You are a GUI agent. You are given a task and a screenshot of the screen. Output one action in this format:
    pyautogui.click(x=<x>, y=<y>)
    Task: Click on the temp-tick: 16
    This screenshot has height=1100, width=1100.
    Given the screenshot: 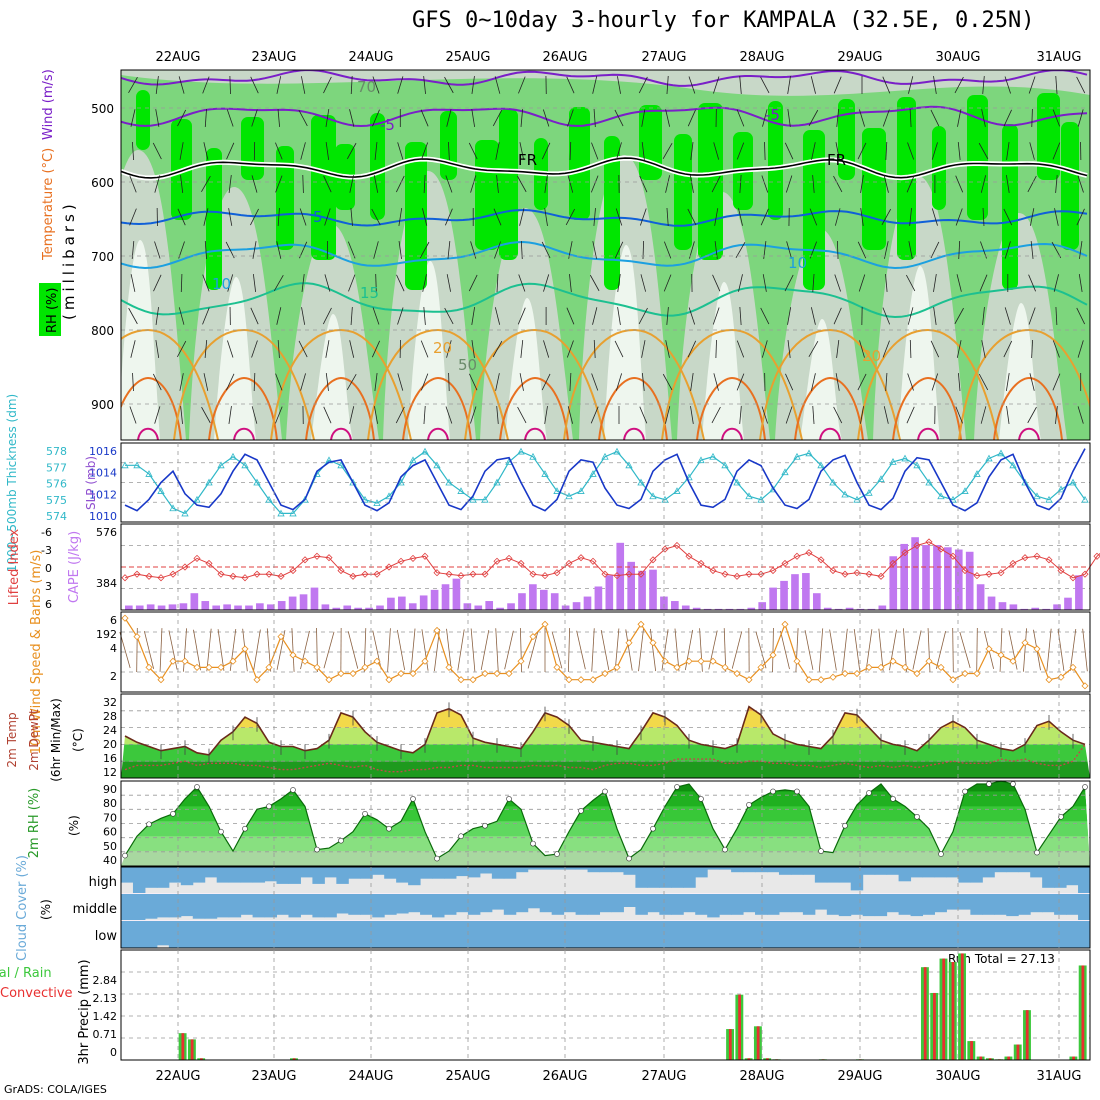 What is the action you would take?
    pyautogui.click(x=110, y=758)
    